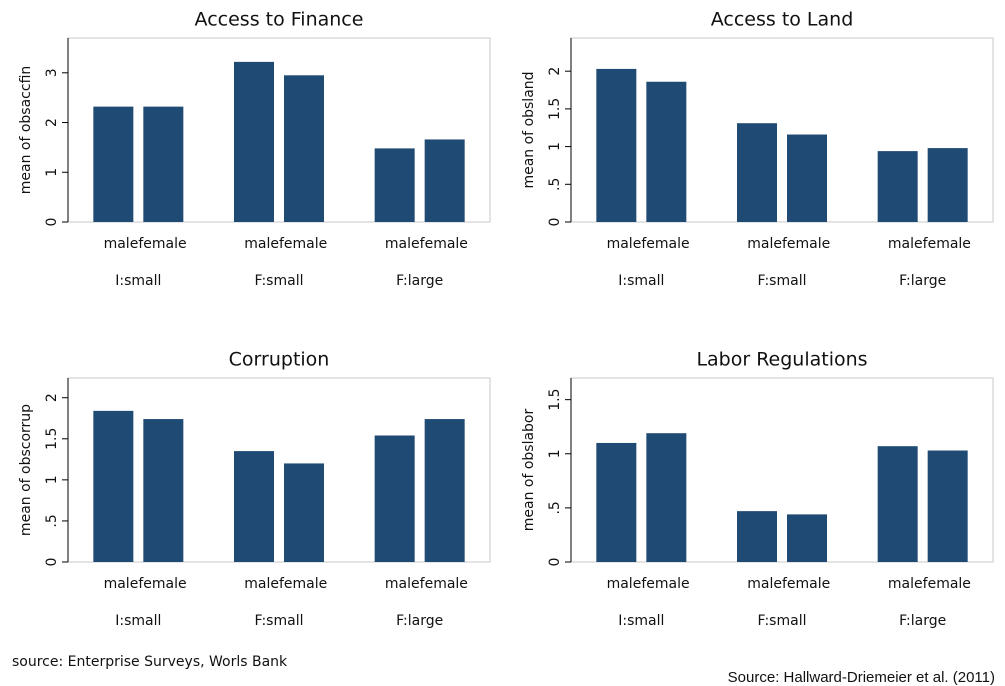  What do you see at coordinates (529, 470) in the screenshot?
I see `y-axis-label: mean of obslabor` at bounding box center [529, 470].